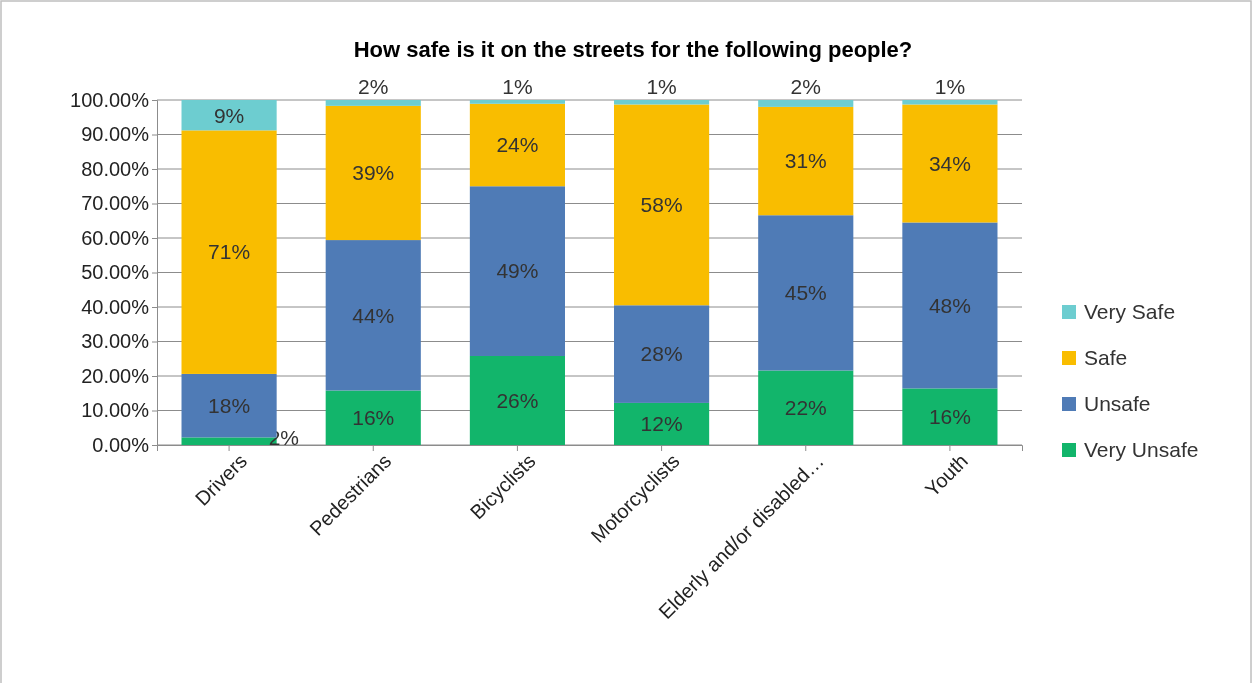 The width and height of the screenshot is (1252, 683). What do you see at coordinates (1117, 404) in the screenshot?
I see `legend-label: Unsafe` at bounding box center [1117, 404].